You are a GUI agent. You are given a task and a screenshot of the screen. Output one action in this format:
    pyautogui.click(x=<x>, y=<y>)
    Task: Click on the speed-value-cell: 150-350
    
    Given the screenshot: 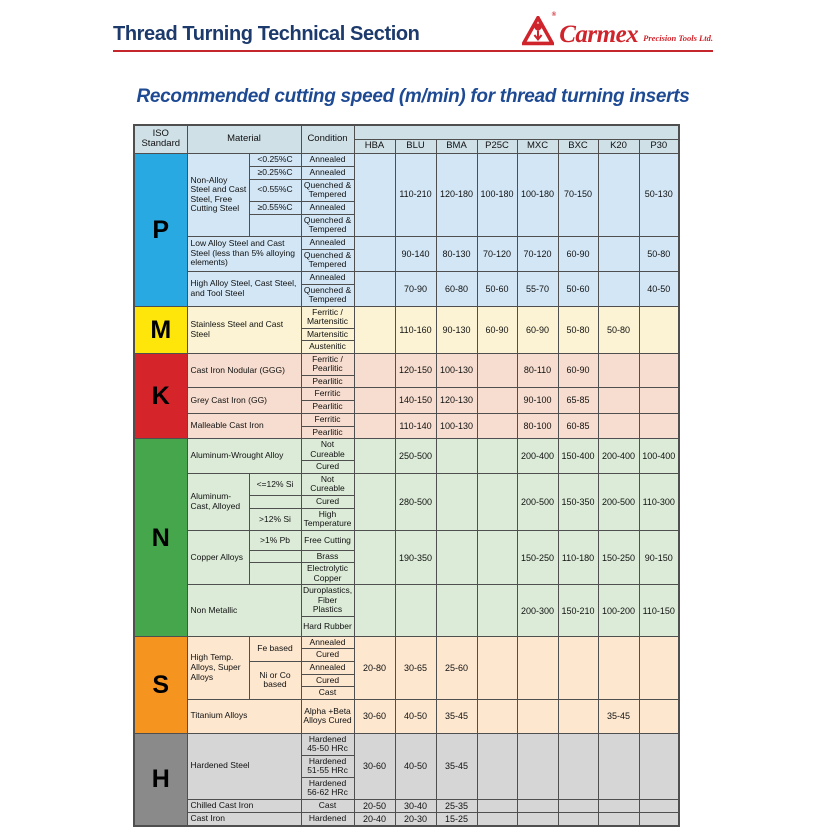 What is the action you would take?
    pyautogui.click(x=578, y=501)
    